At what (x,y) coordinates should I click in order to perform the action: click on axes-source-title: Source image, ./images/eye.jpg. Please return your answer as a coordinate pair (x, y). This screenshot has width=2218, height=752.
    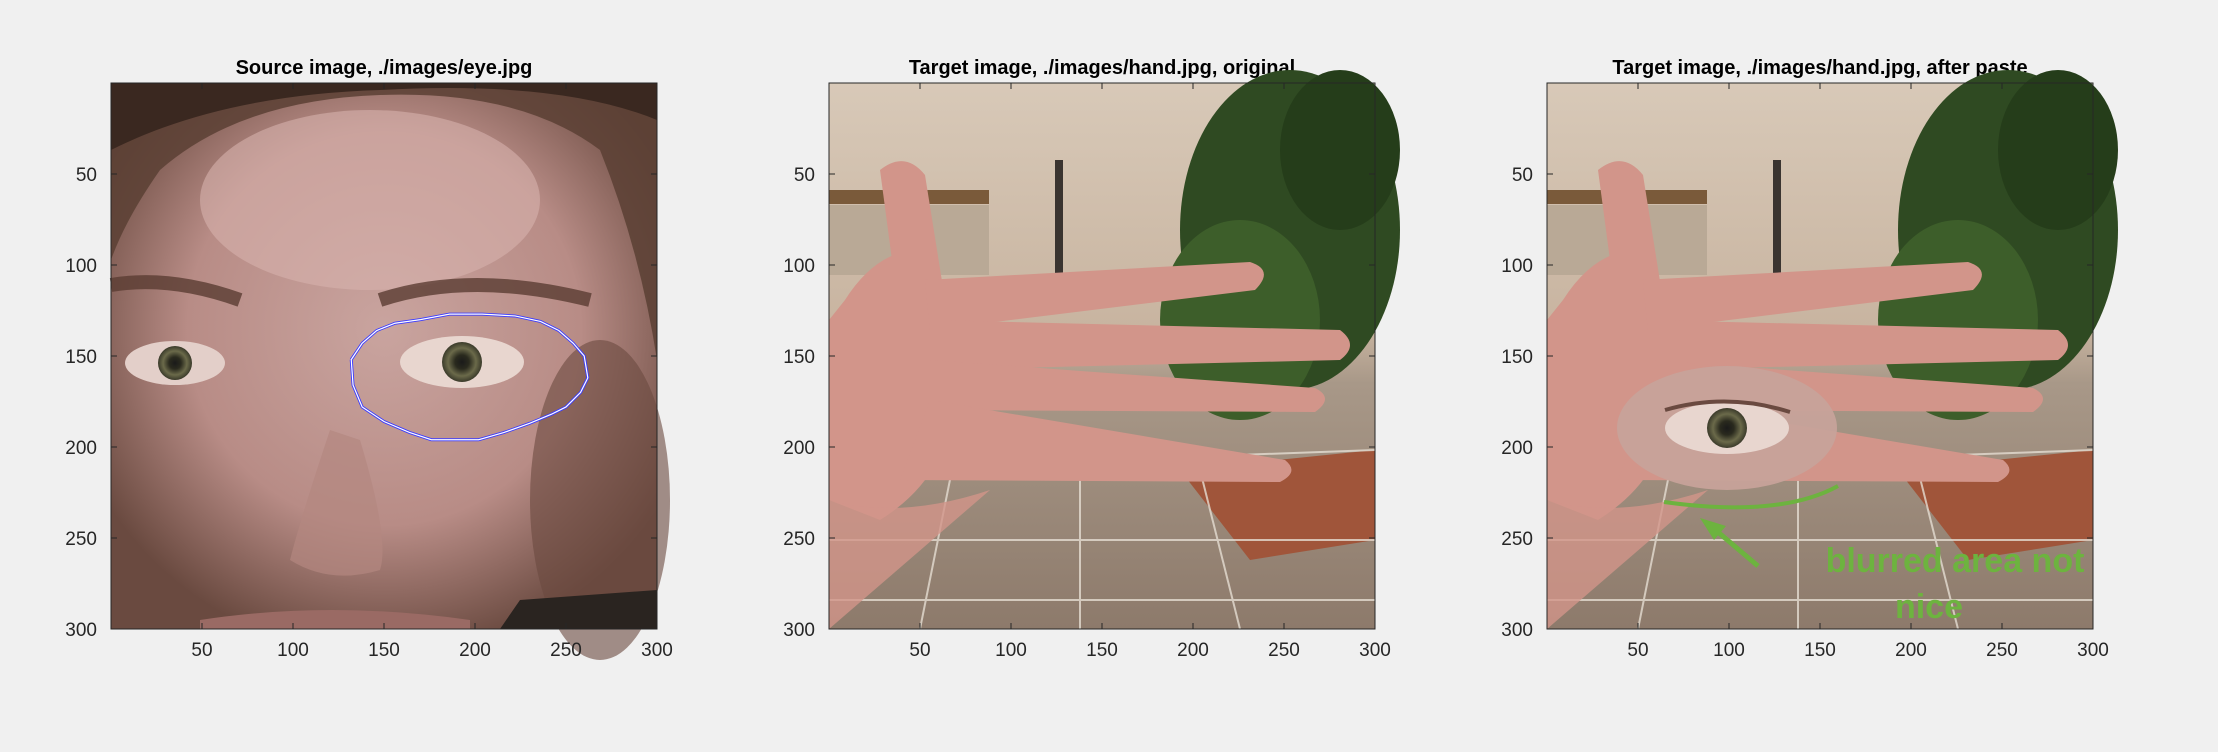
    Looking at the image, I should click on (384, 68).